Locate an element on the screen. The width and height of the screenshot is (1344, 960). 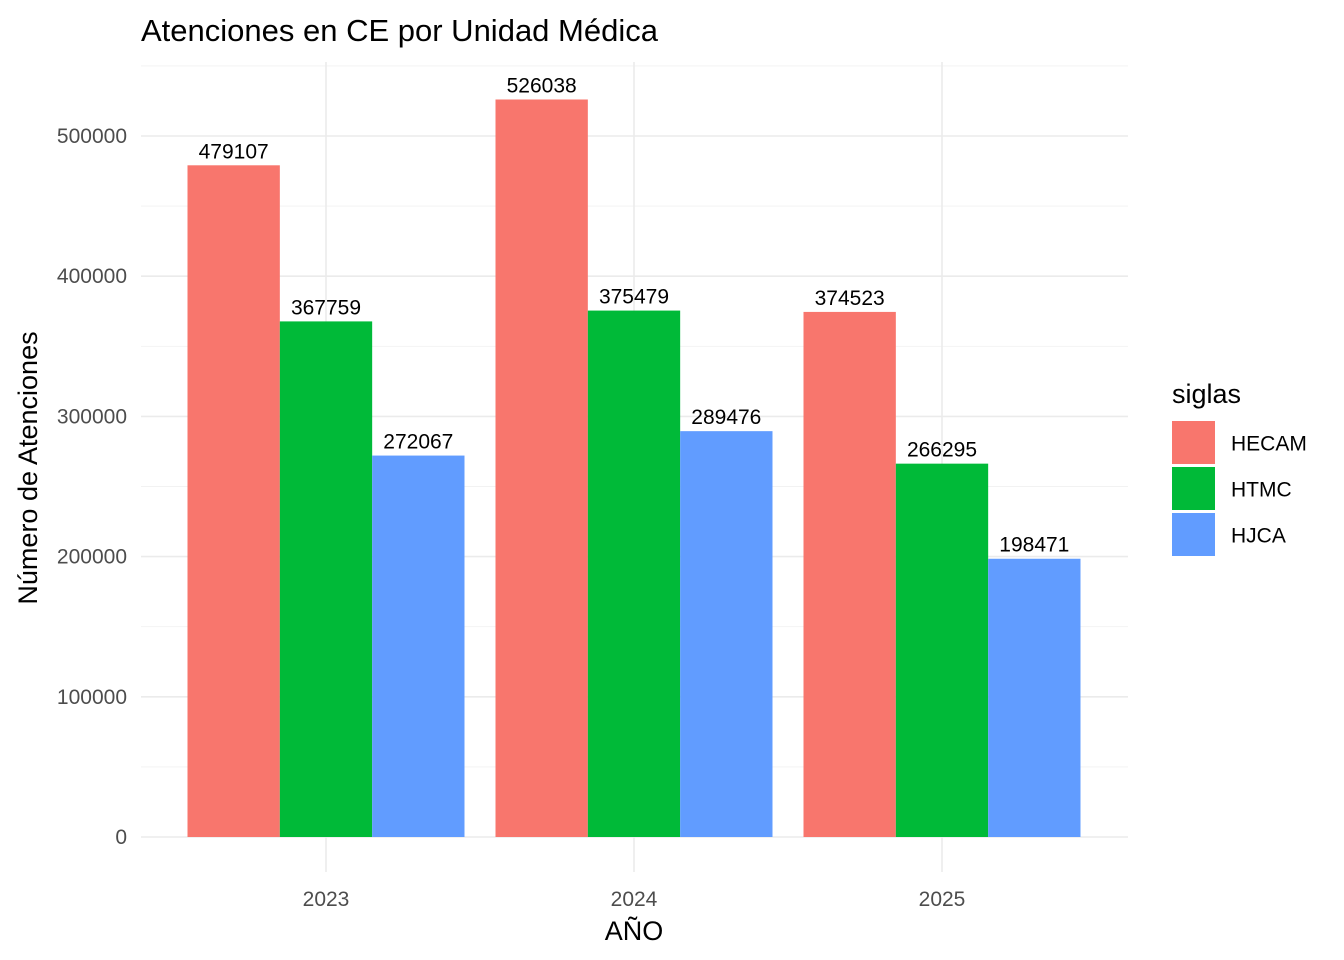
x-tick-label: 2025 is located at coordinates (942, 899).